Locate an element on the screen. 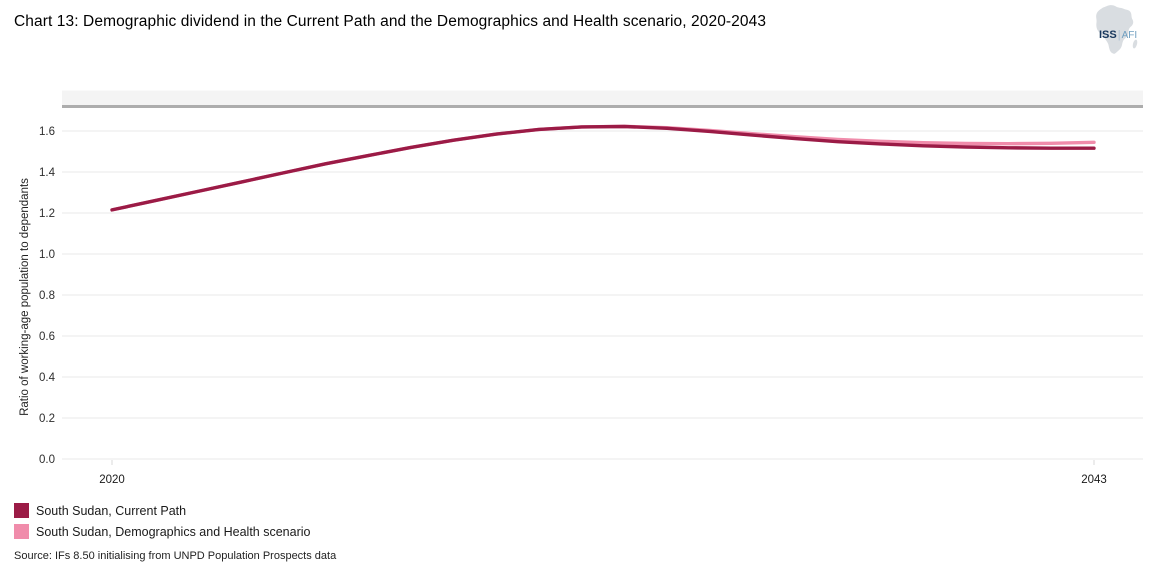 The height and width of the screenshot is (583, 1154). logo-wordmark: ISS|AFI is located at coordinates (1118, 35).